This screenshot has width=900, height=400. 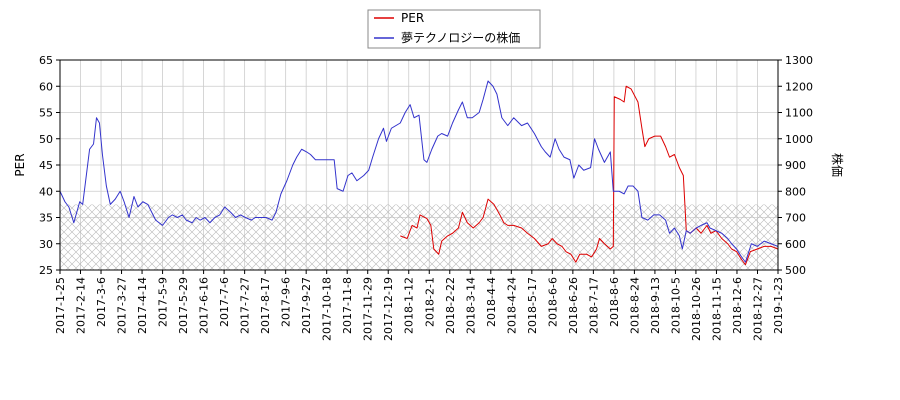 What do you see at coordinates (224, 302) in the screenshot?
I see `x-tick-label: 2017-7-6` at bounding box center [224, 302].